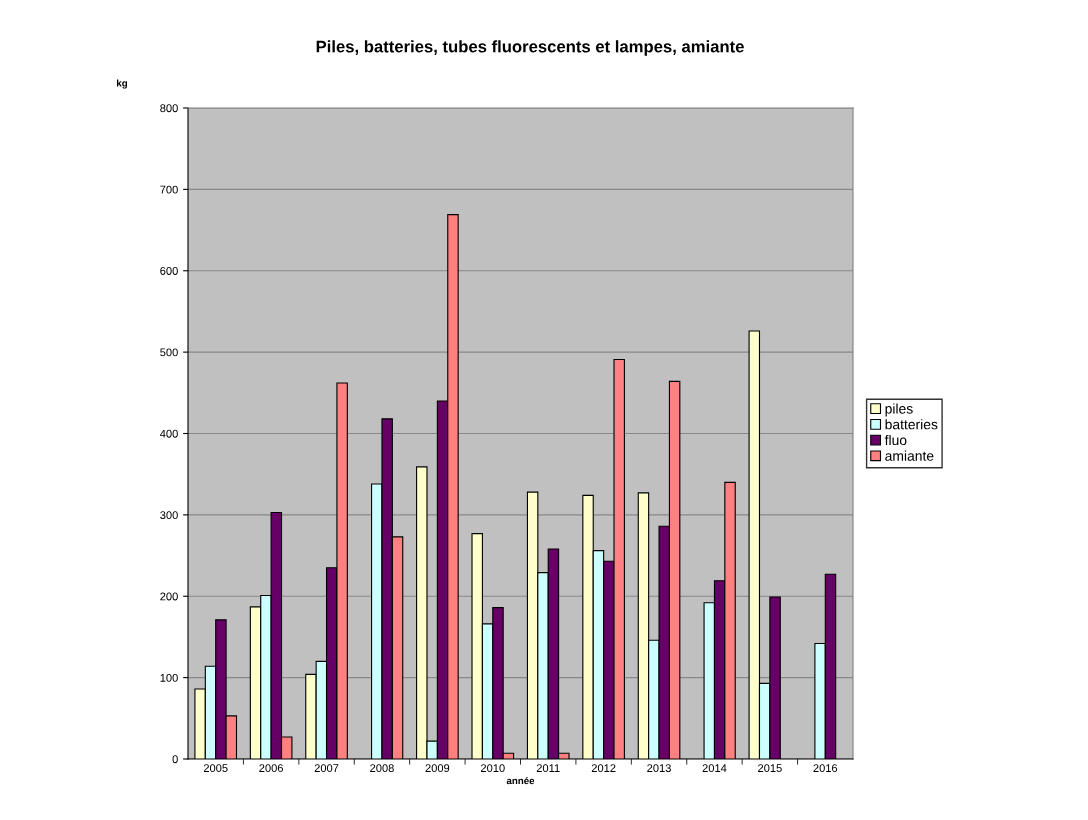 Image resolution: width=1088 pixels, height=820 pixels. I want to click on y-axis-title: kg, so click(122, 84).